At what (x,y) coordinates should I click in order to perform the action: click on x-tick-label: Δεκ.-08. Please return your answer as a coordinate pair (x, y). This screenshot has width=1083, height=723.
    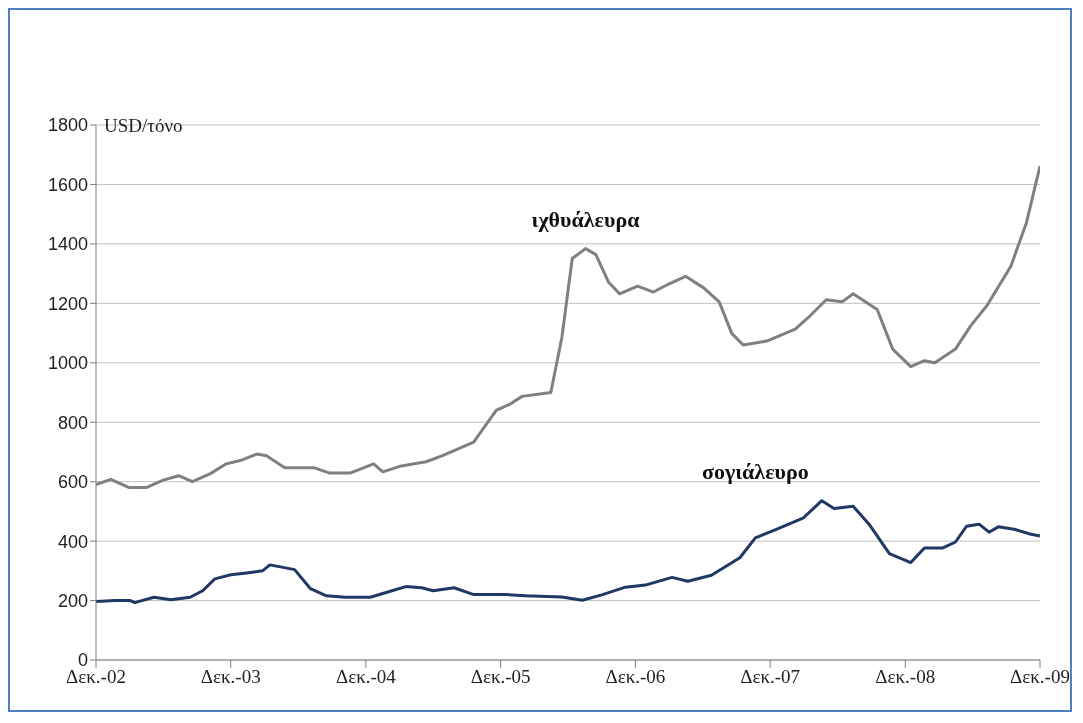
    Looking at the image, I should click on (905, 677).